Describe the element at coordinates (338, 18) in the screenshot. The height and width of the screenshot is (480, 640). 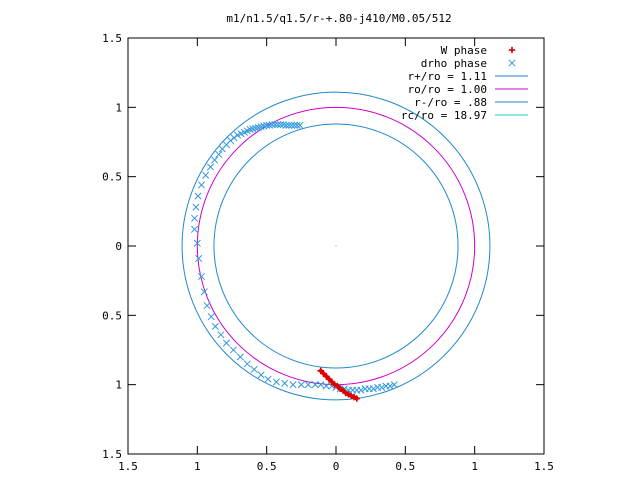
I see `chart-title: m1/n1.5/q1.5/r-+.80-j410/M0.05/512` at that location.